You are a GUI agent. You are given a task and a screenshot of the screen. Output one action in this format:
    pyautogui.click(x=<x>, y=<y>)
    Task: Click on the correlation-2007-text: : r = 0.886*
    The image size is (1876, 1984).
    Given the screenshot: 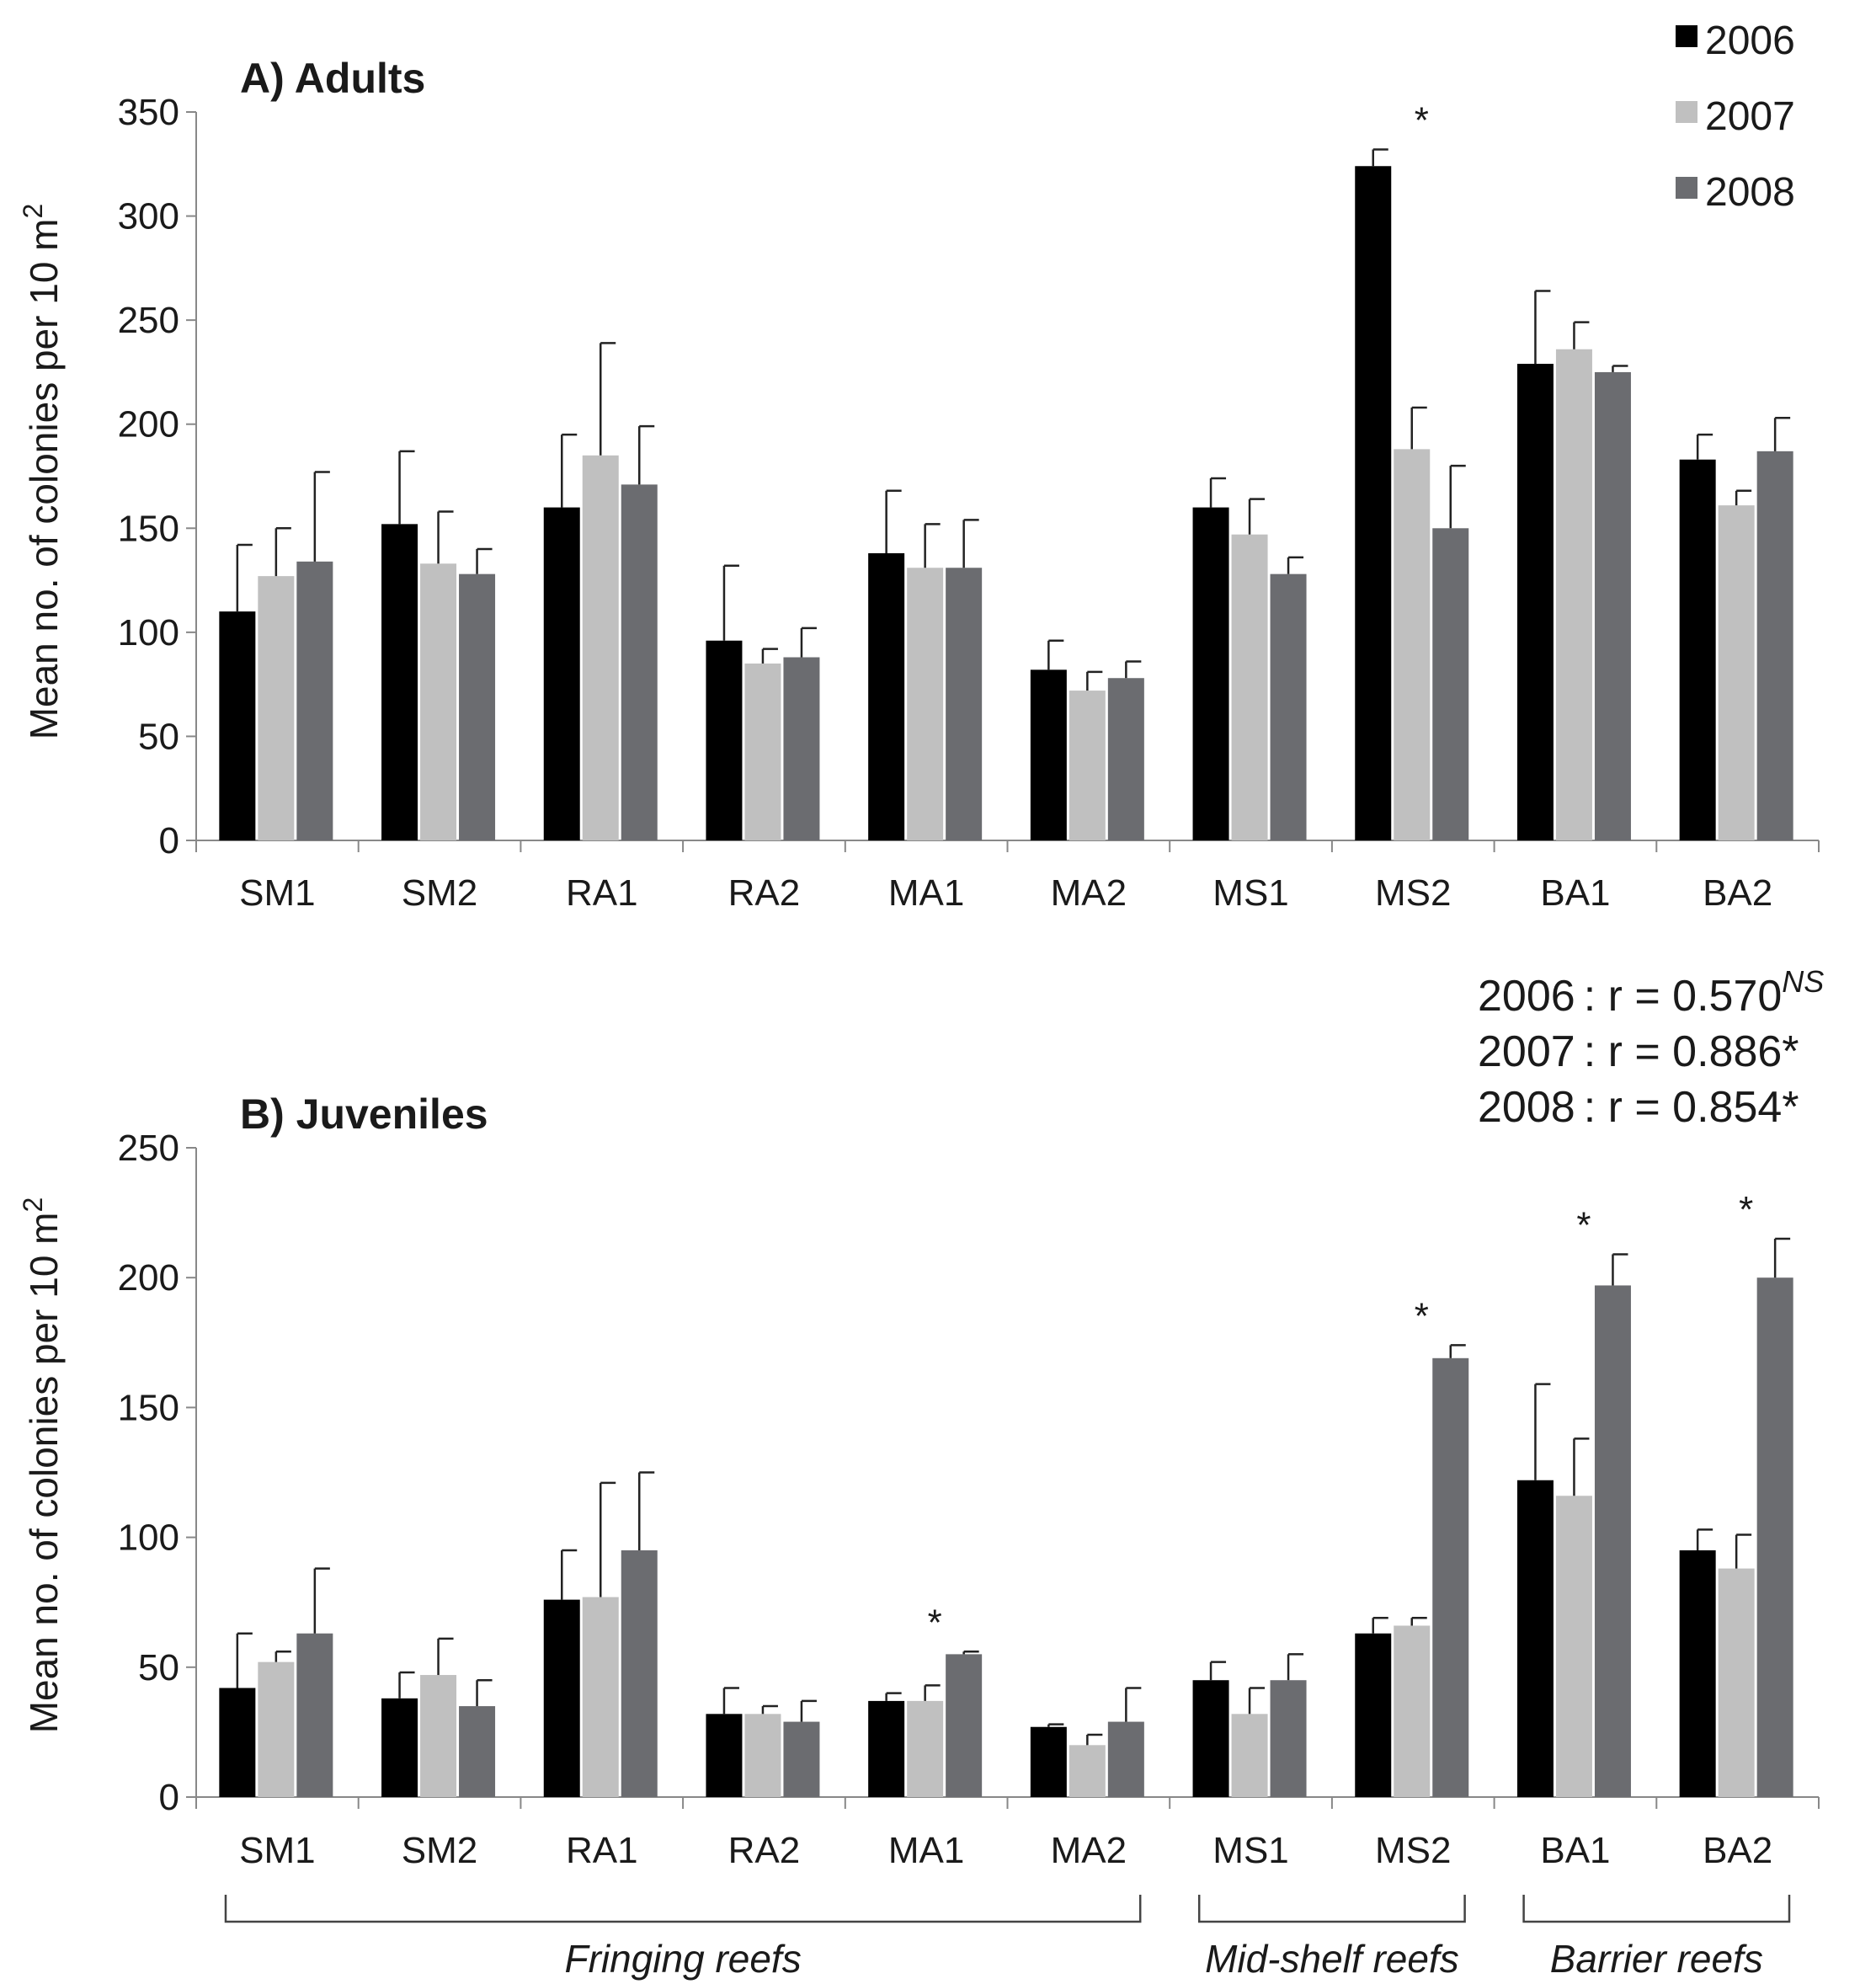 What is the action you would take?
    pyautogui.click(x=1691, y=1051)
    